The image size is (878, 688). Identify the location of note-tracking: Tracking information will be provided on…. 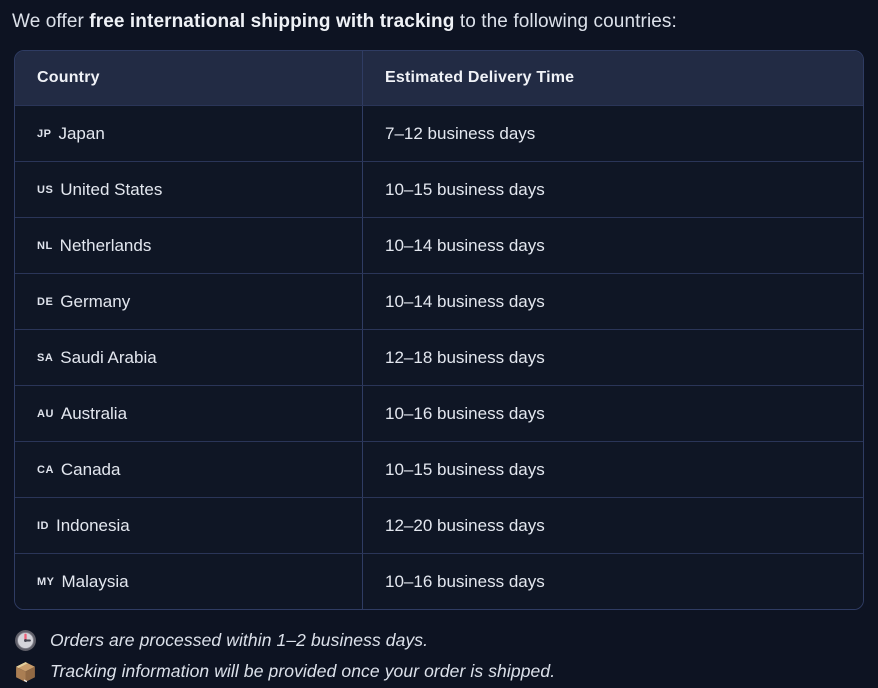
(446, 671).